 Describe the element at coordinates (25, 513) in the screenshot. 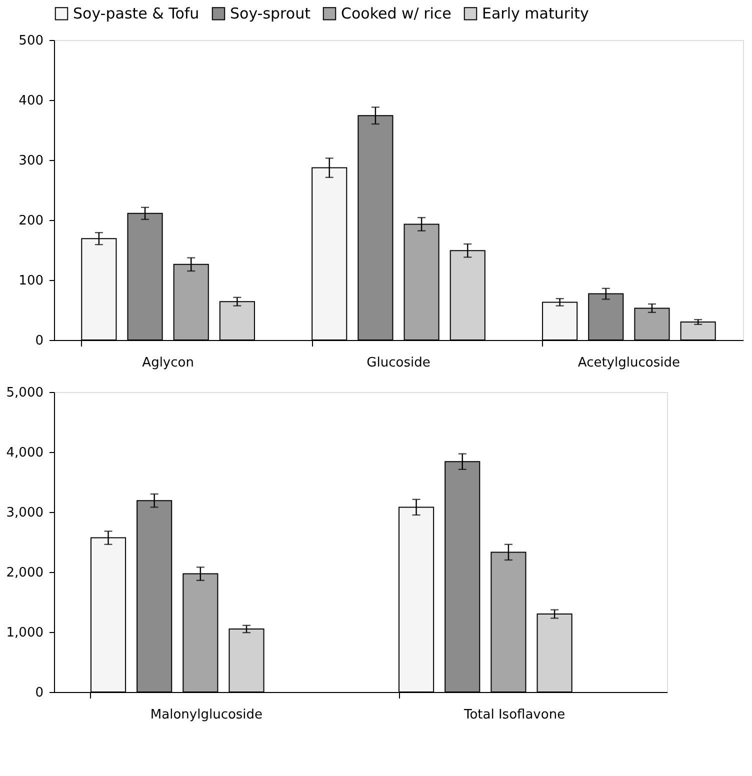

I see `y-tick-label: 3,000` at that location.